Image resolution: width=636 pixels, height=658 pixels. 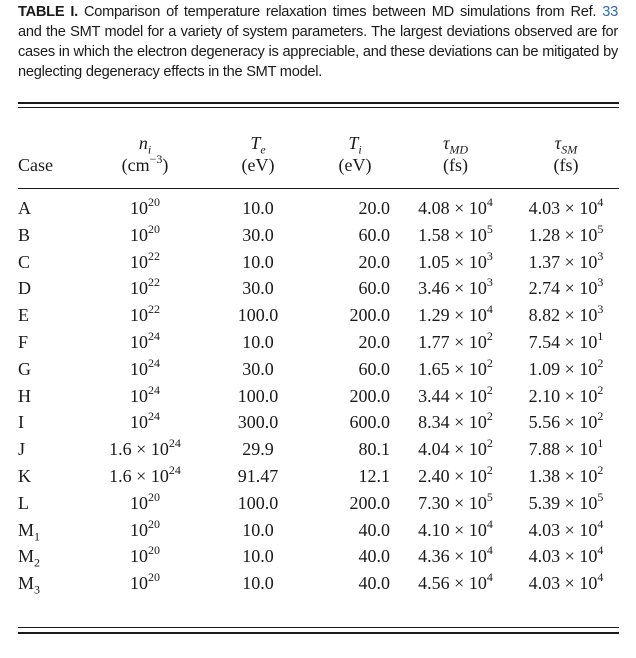 What do you see at coordinates (318, 583) in the screenshot?
I see `table-row: M3 1020 10.0 40.0 4.56 × 104 4.03 × 104` at bounding box center [318, 583].